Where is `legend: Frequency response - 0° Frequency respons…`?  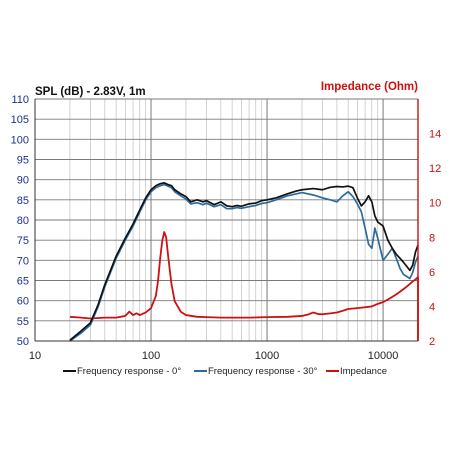
legend: Frequency response - 0° Frequency respons… is located at coordinates (225, 371).